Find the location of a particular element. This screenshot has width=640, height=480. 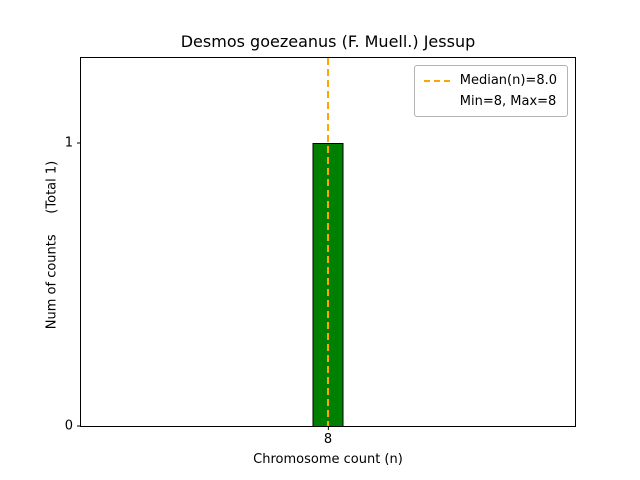

y-axis-label: Num of counts (Total 1) is located at coordinates (52, 245).